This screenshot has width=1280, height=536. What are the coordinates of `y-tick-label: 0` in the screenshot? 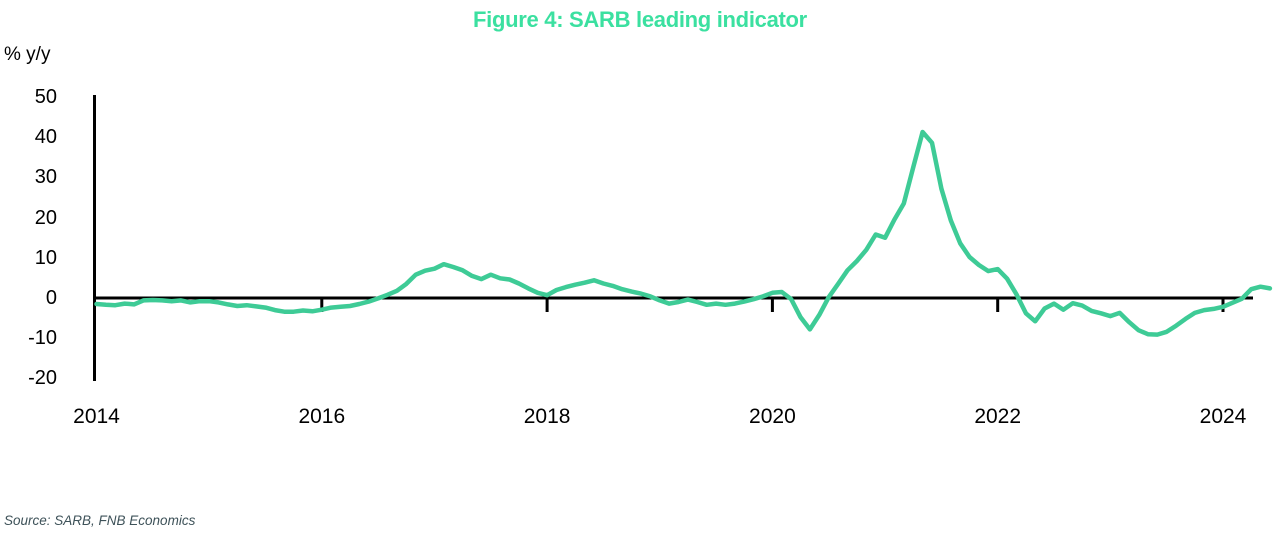 It's located at (51, 298).